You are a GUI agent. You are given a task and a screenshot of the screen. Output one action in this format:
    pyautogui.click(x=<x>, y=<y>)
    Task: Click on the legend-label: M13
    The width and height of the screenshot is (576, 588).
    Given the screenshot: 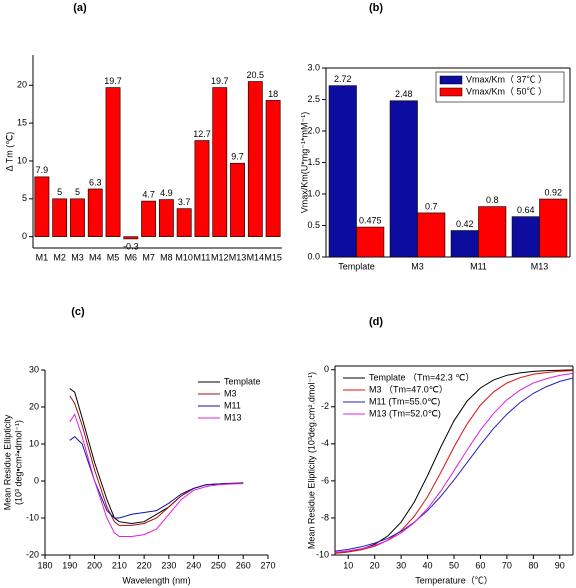 What is the action you would take?
    pyautogui.click(x=233, y=417)
    